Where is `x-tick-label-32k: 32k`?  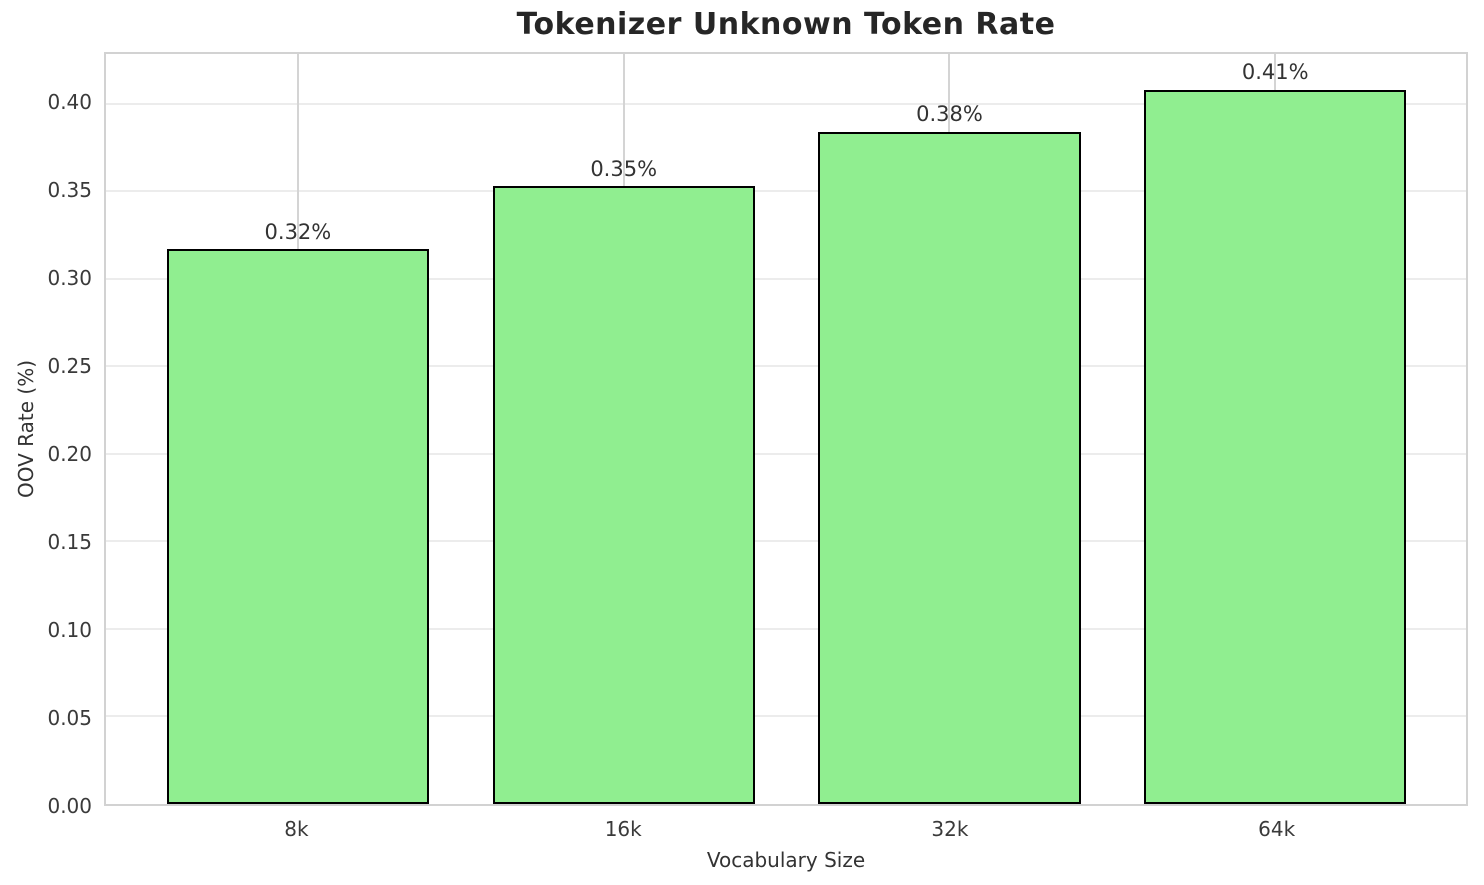 x-tick-label-32k: 32k is located at coordinates (950, 829).